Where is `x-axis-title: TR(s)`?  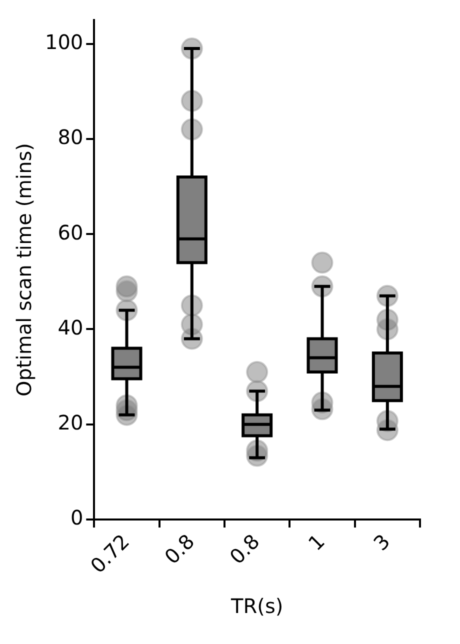
x-axis-title: TR(s) is located at coordinates (257, 606).